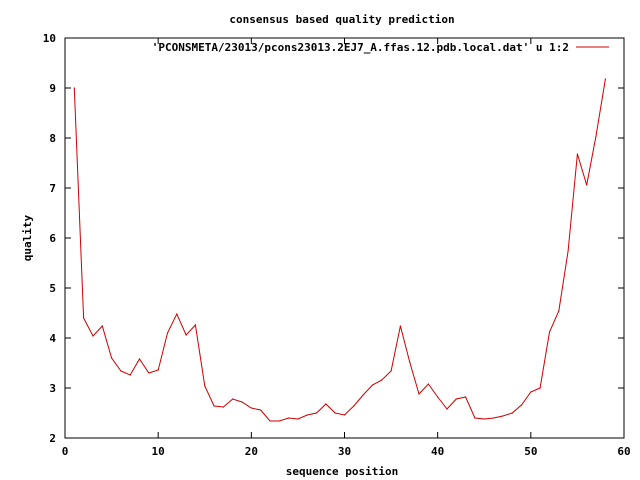 This screenshot has height=480, width=640. I want to click on x-tick-label: 30, so click(344, 451).